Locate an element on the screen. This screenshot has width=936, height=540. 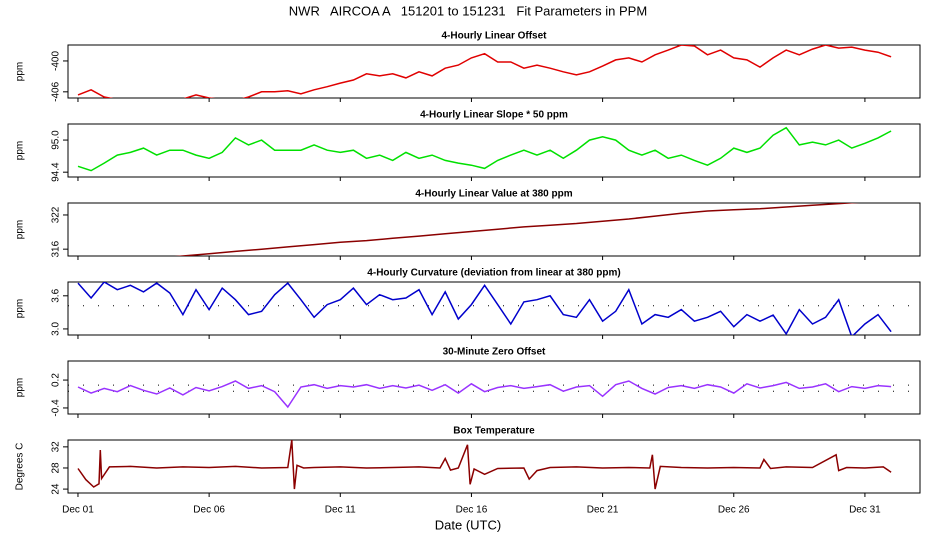
panel-title: 4-Hourly Linear Offset is located at coordinates (494, 36).